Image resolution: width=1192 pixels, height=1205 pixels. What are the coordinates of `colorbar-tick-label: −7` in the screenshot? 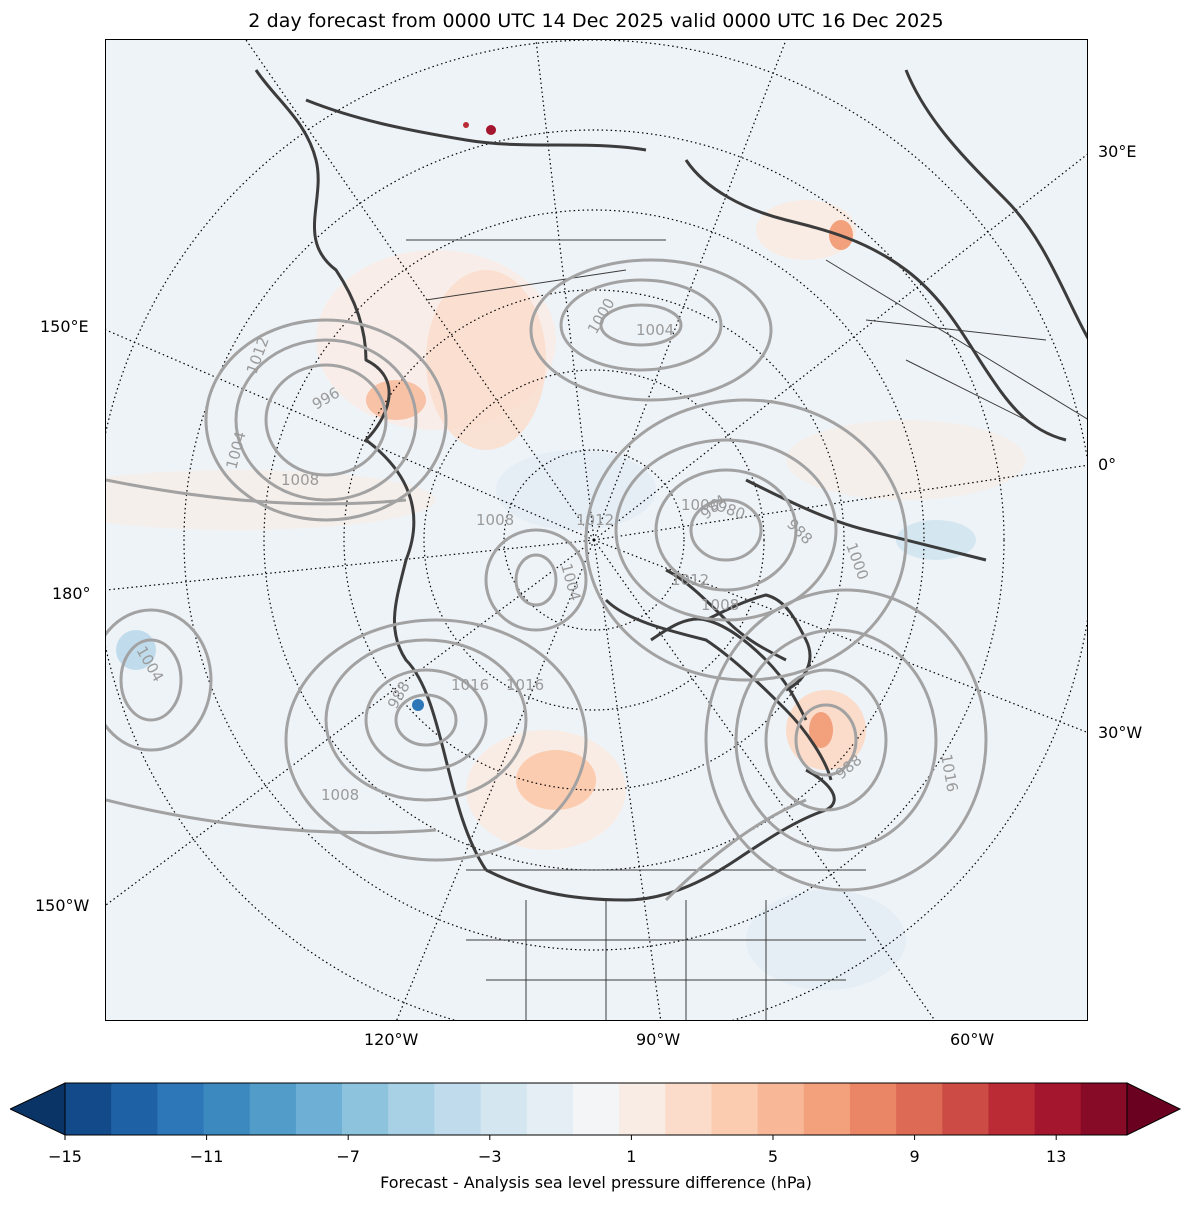 It's located at (348, 1156).